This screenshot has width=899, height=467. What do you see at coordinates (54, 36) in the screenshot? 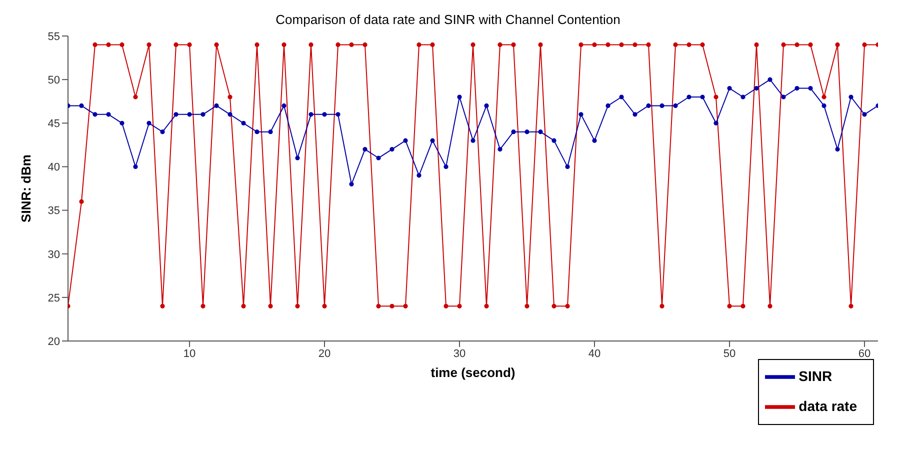
I see `y-tick-label: 55` at bounding box center [54, 36].